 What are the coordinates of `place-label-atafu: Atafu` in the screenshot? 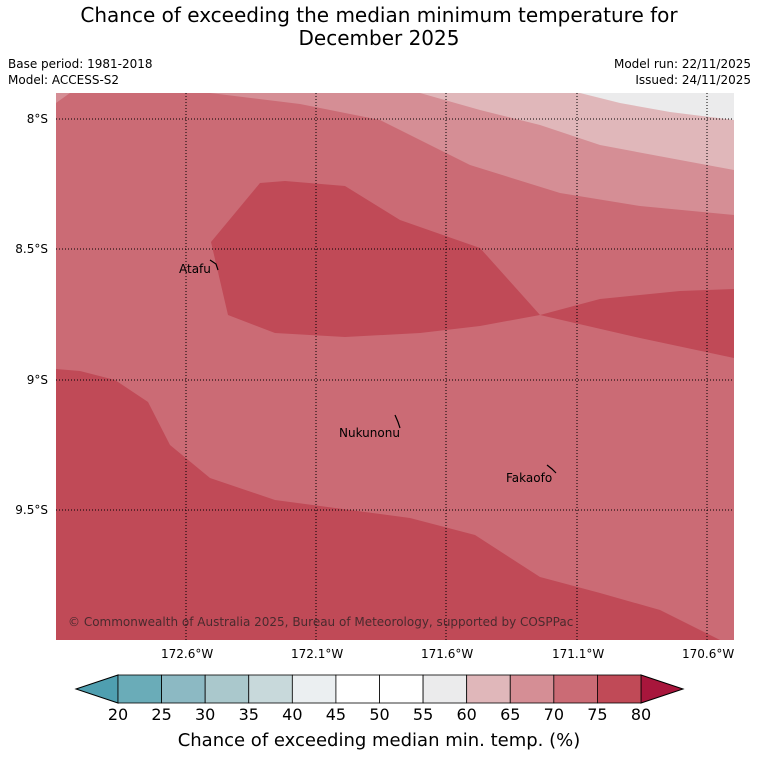 It's located at (195, 269).